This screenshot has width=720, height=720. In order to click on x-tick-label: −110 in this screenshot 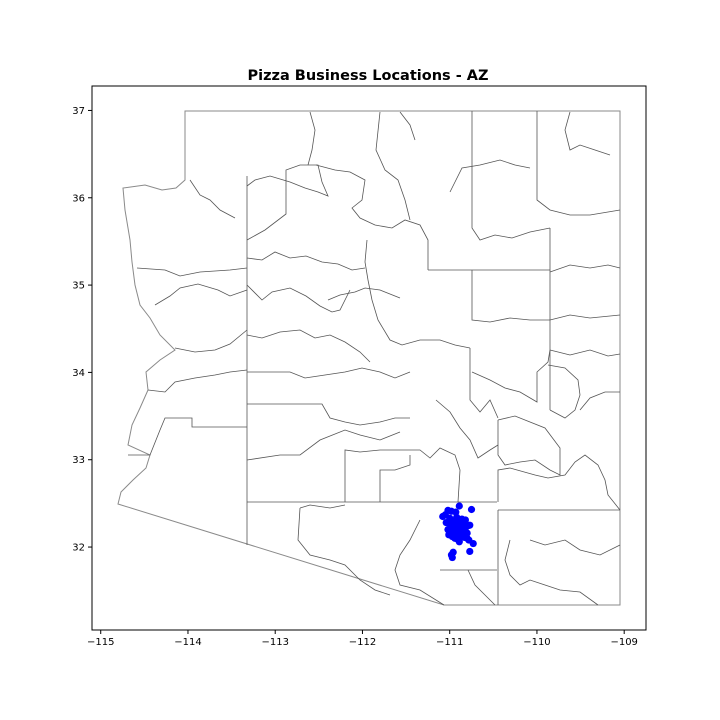, I will do `click(536, 642)`.